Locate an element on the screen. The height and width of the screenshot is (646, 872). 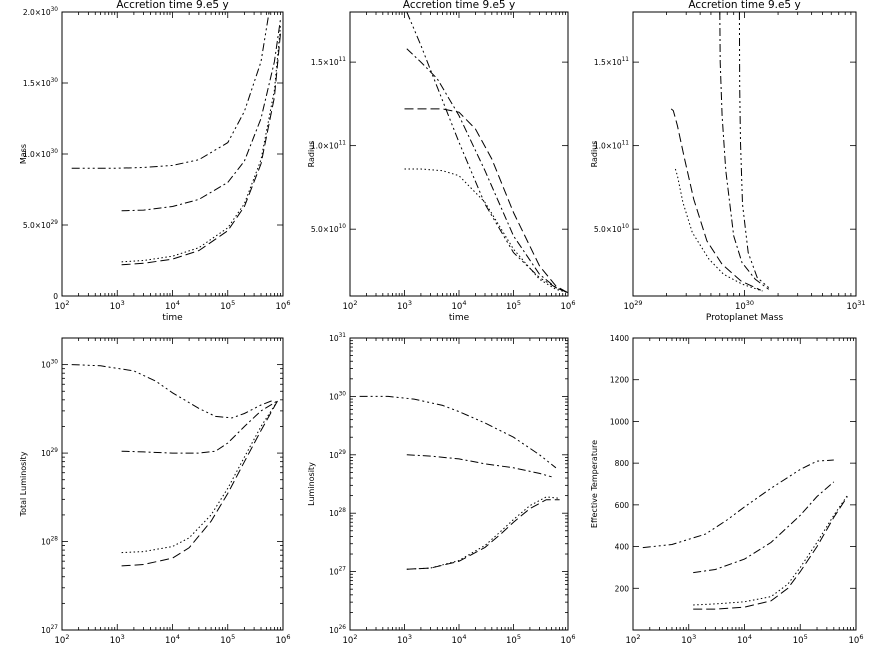
y-tick-label: 200 is located at coordinates (622, 588).